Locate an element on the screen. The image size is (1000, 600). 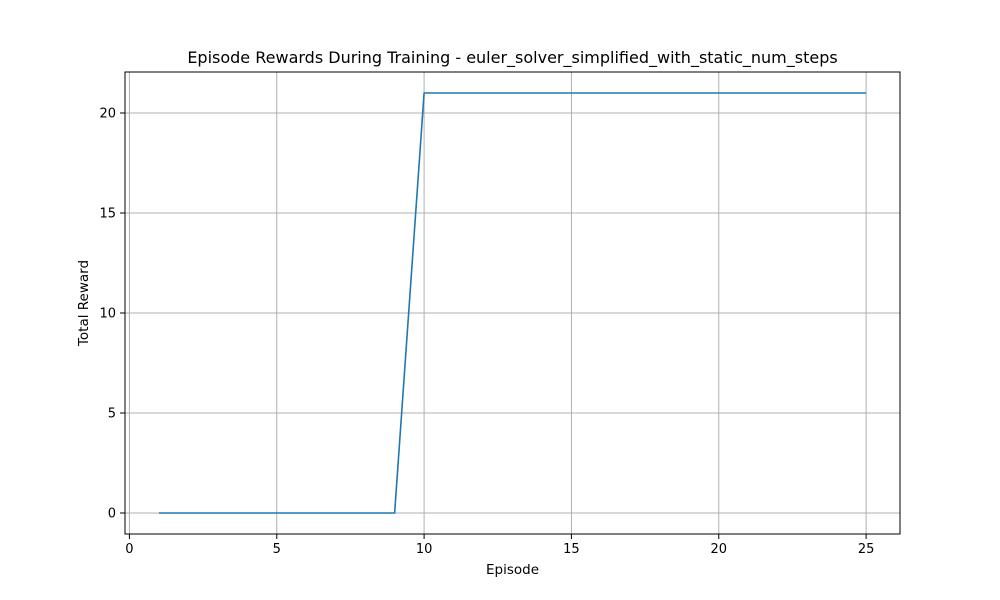
y-tick-label: 15 is located at coordinates (107, 214).